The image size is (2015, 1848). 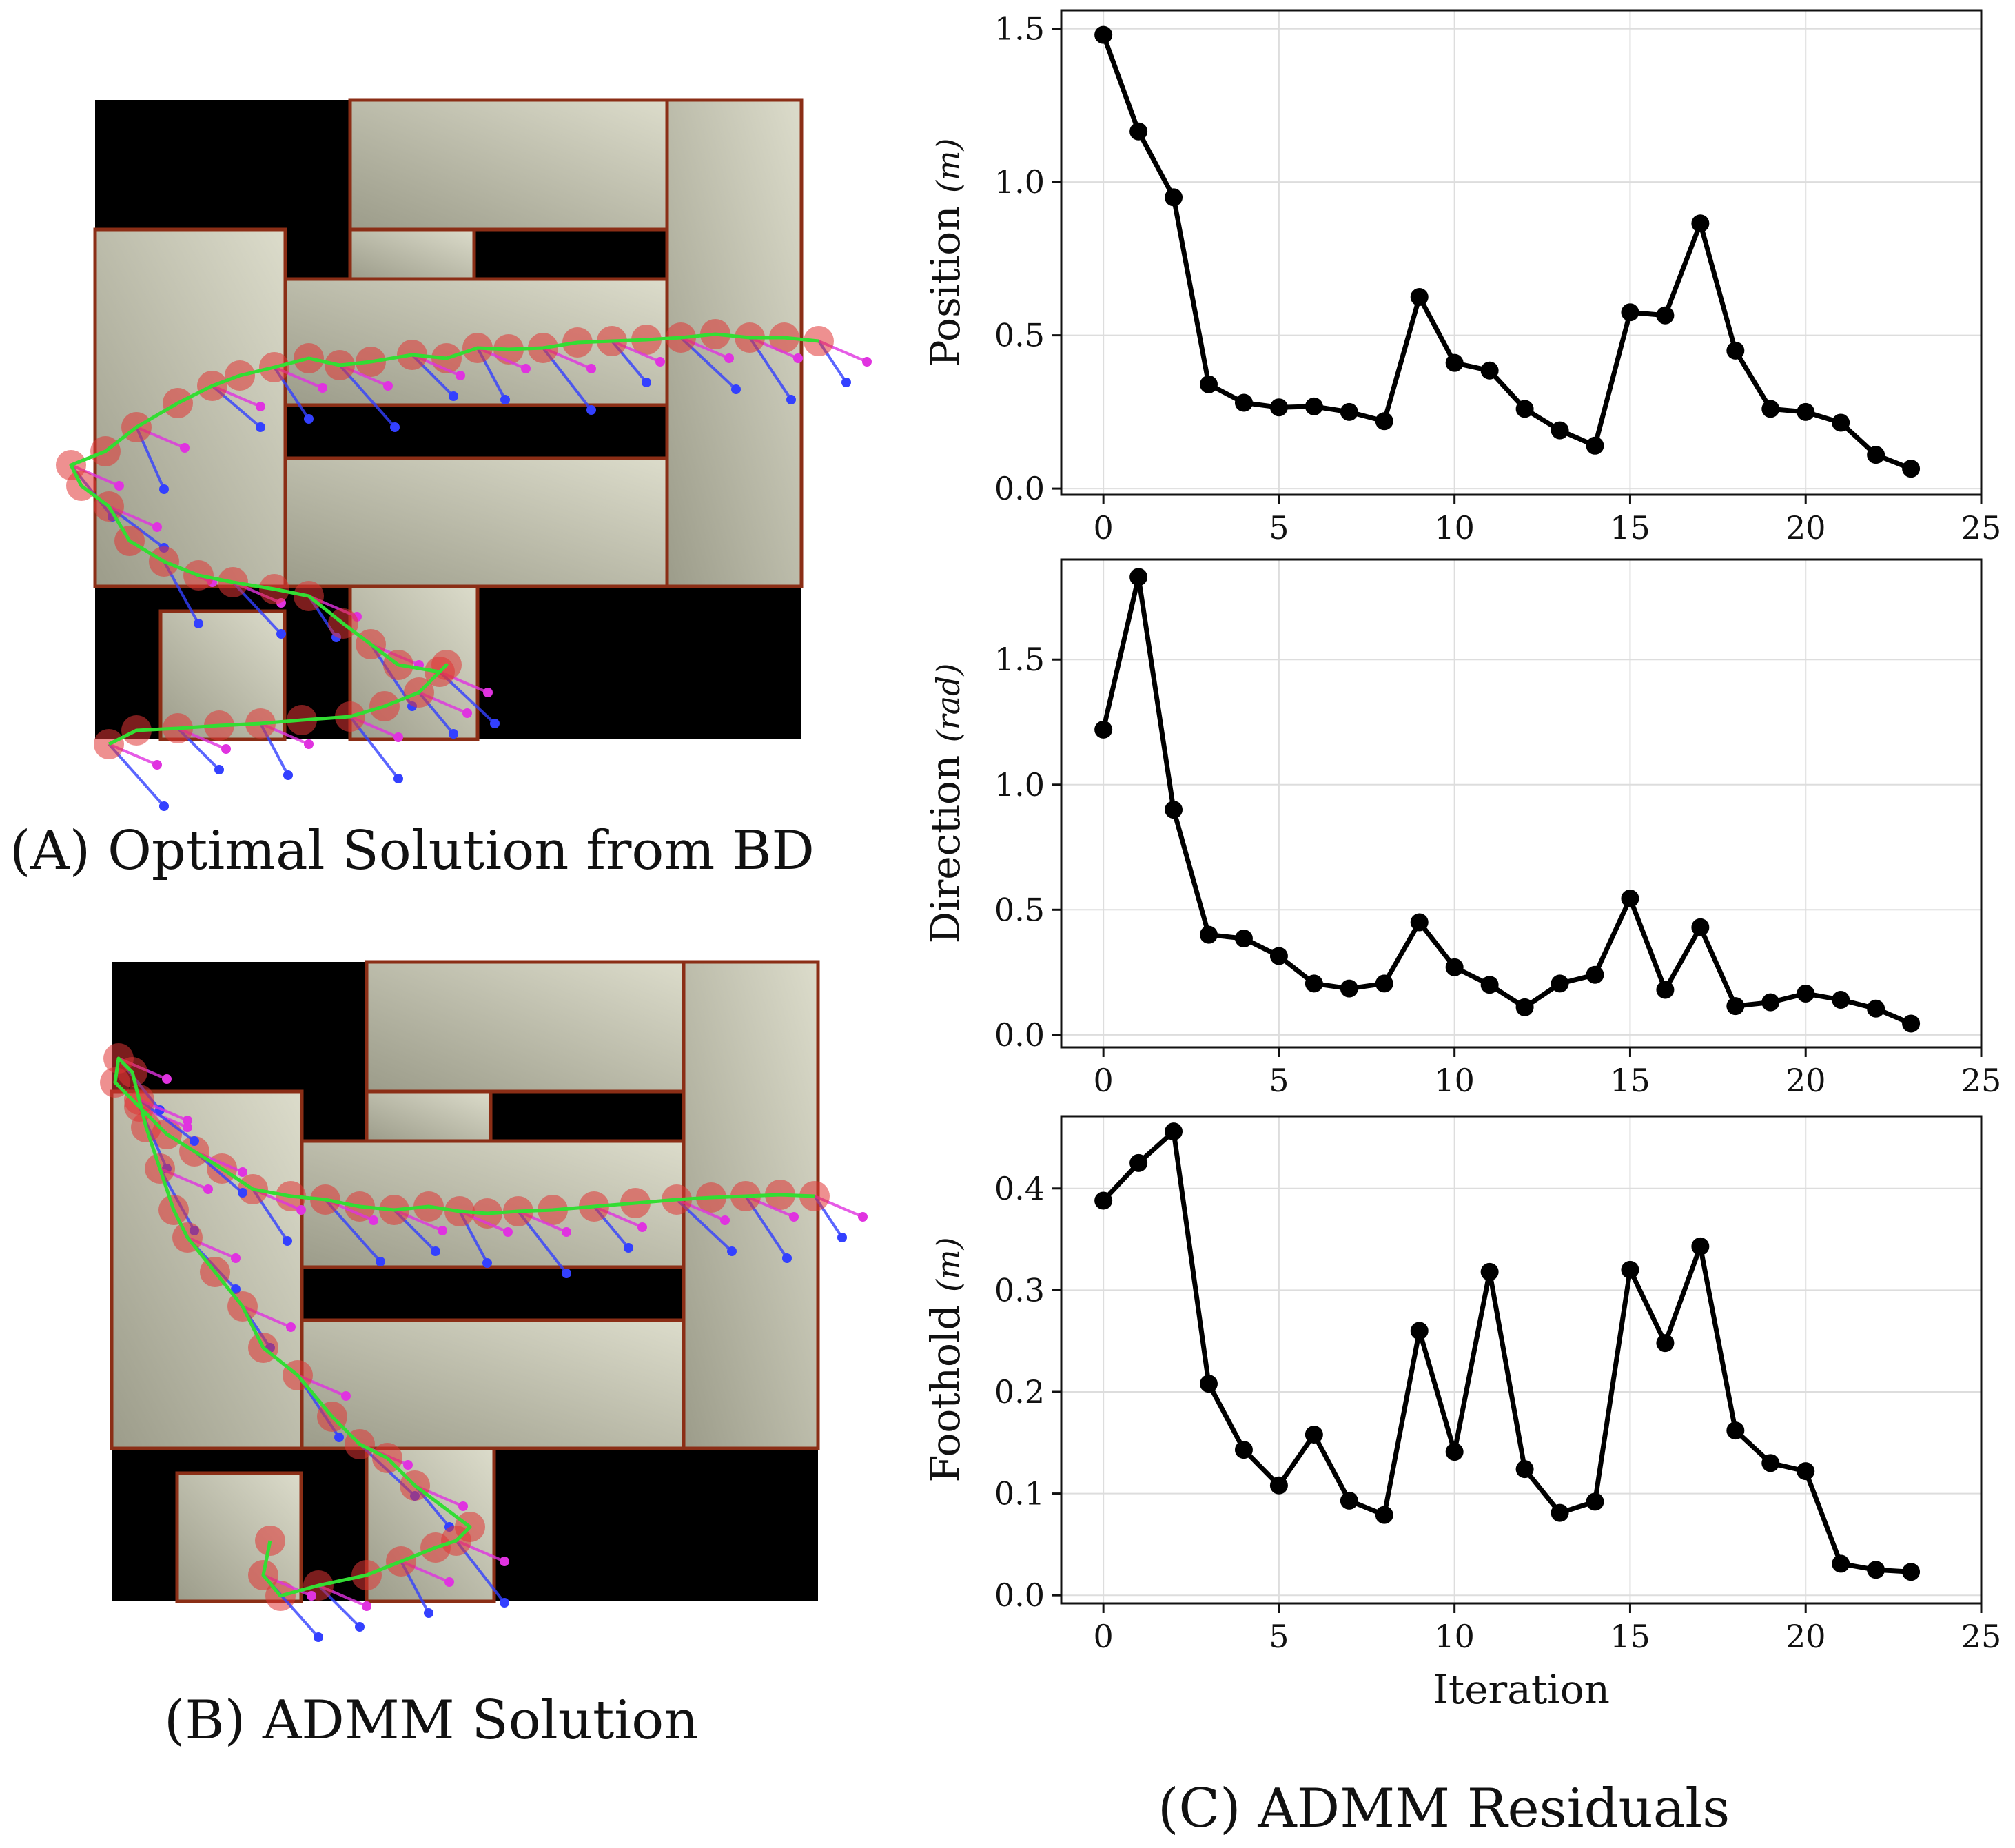 What do you see at coordinates (464, 1327) in the screenshot?
I see `trajectory-line` at bounding box center [464, 1327].